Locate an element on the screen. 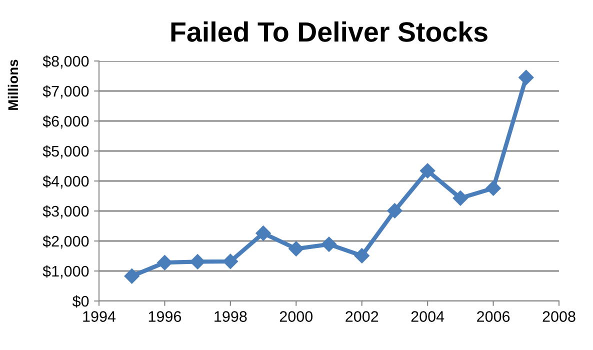 This screenshot has width=593, height=350. y-tick-label: $0 is located at coordinates (80, 301).